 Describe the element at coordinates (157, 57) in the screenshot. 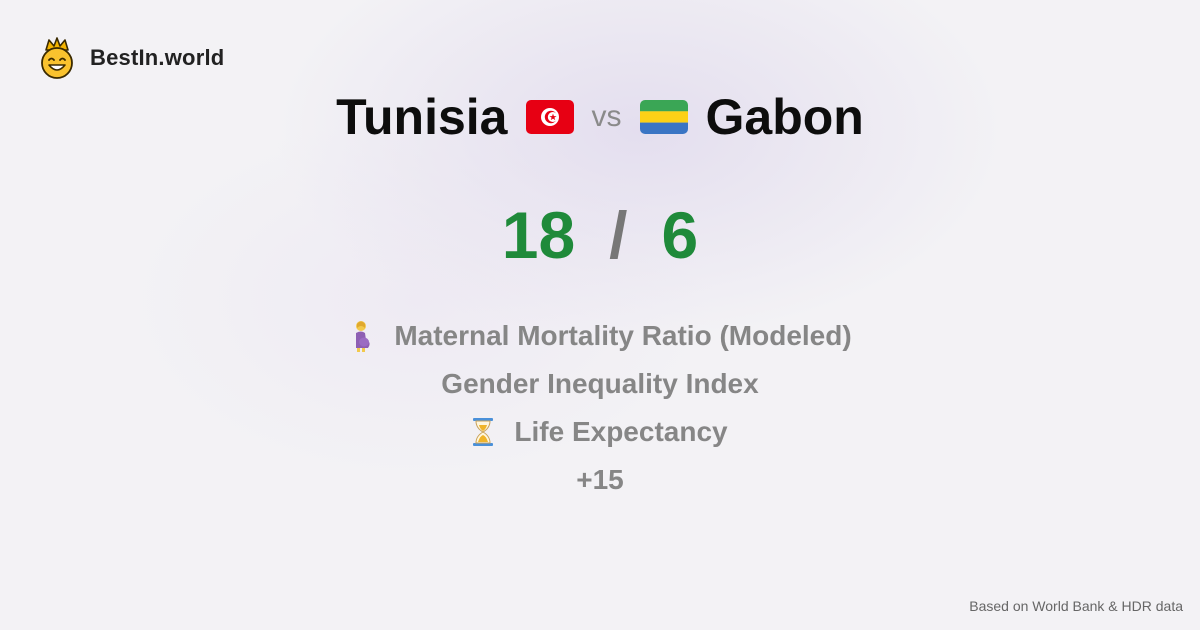

I see `brand-name: BestIn.world` at that location.